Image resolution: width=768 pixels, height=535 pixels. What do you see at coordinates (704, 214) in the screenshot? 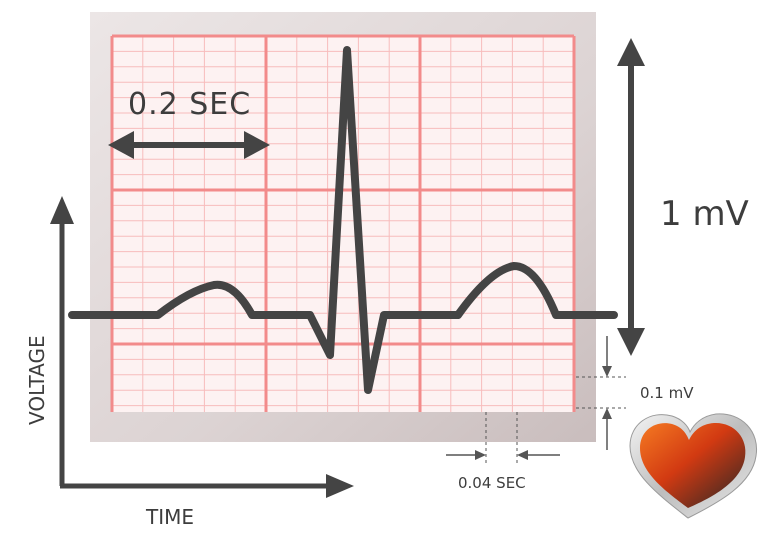
I see `amplitude-large-label: 1 mV` at bounding box center [704, 214].